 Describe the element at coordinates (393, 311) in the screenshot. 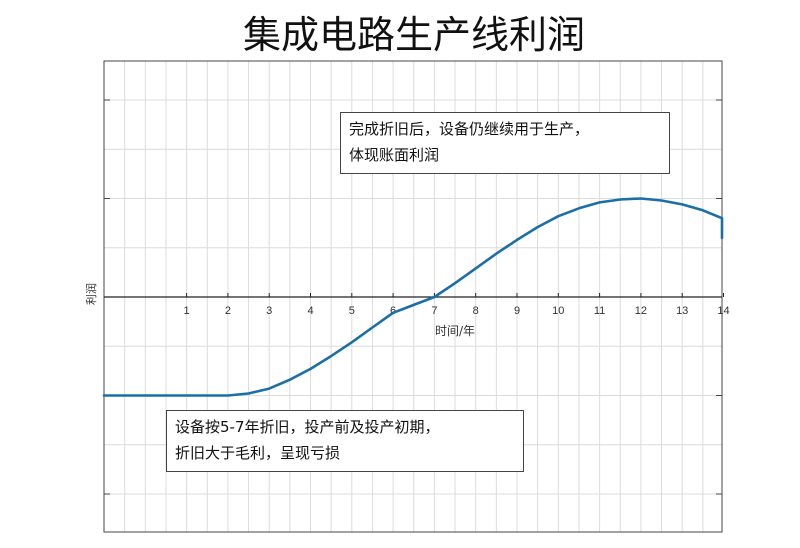

I see `x-tick-label: 6` at that location.